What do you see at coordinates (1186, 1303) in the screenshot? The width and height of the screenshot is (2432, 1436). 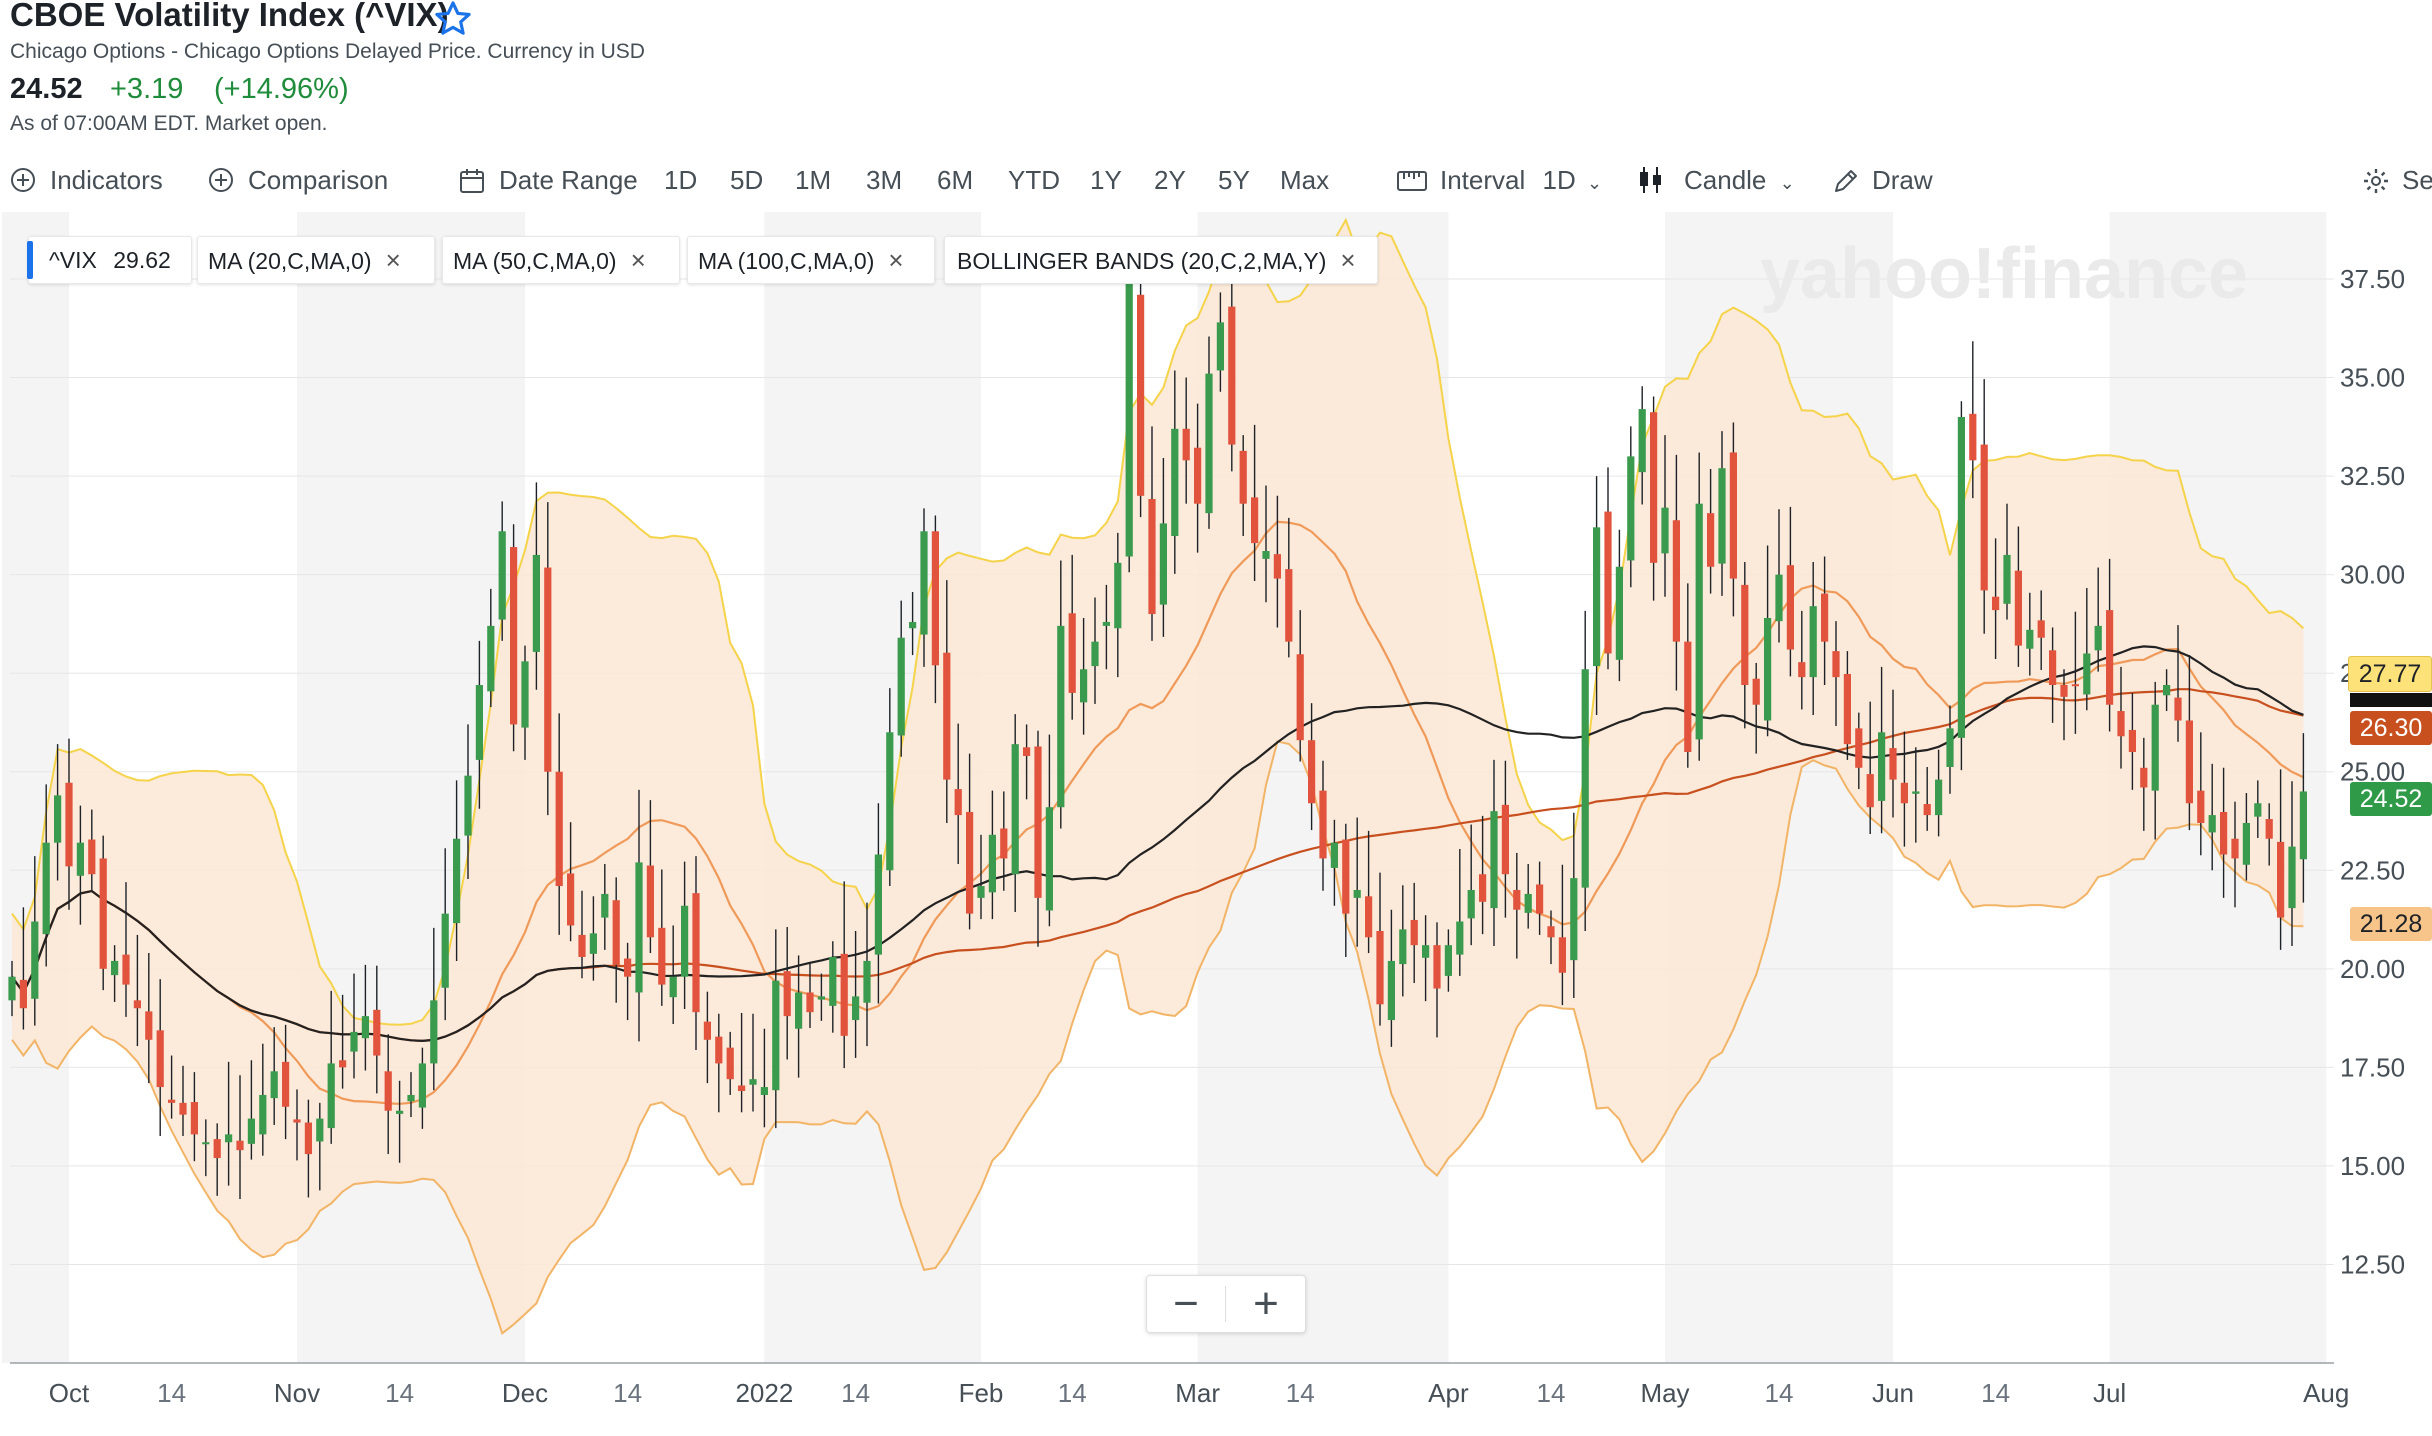 I see `zoom-out-button: −` at bounding box center [1186, 1303].